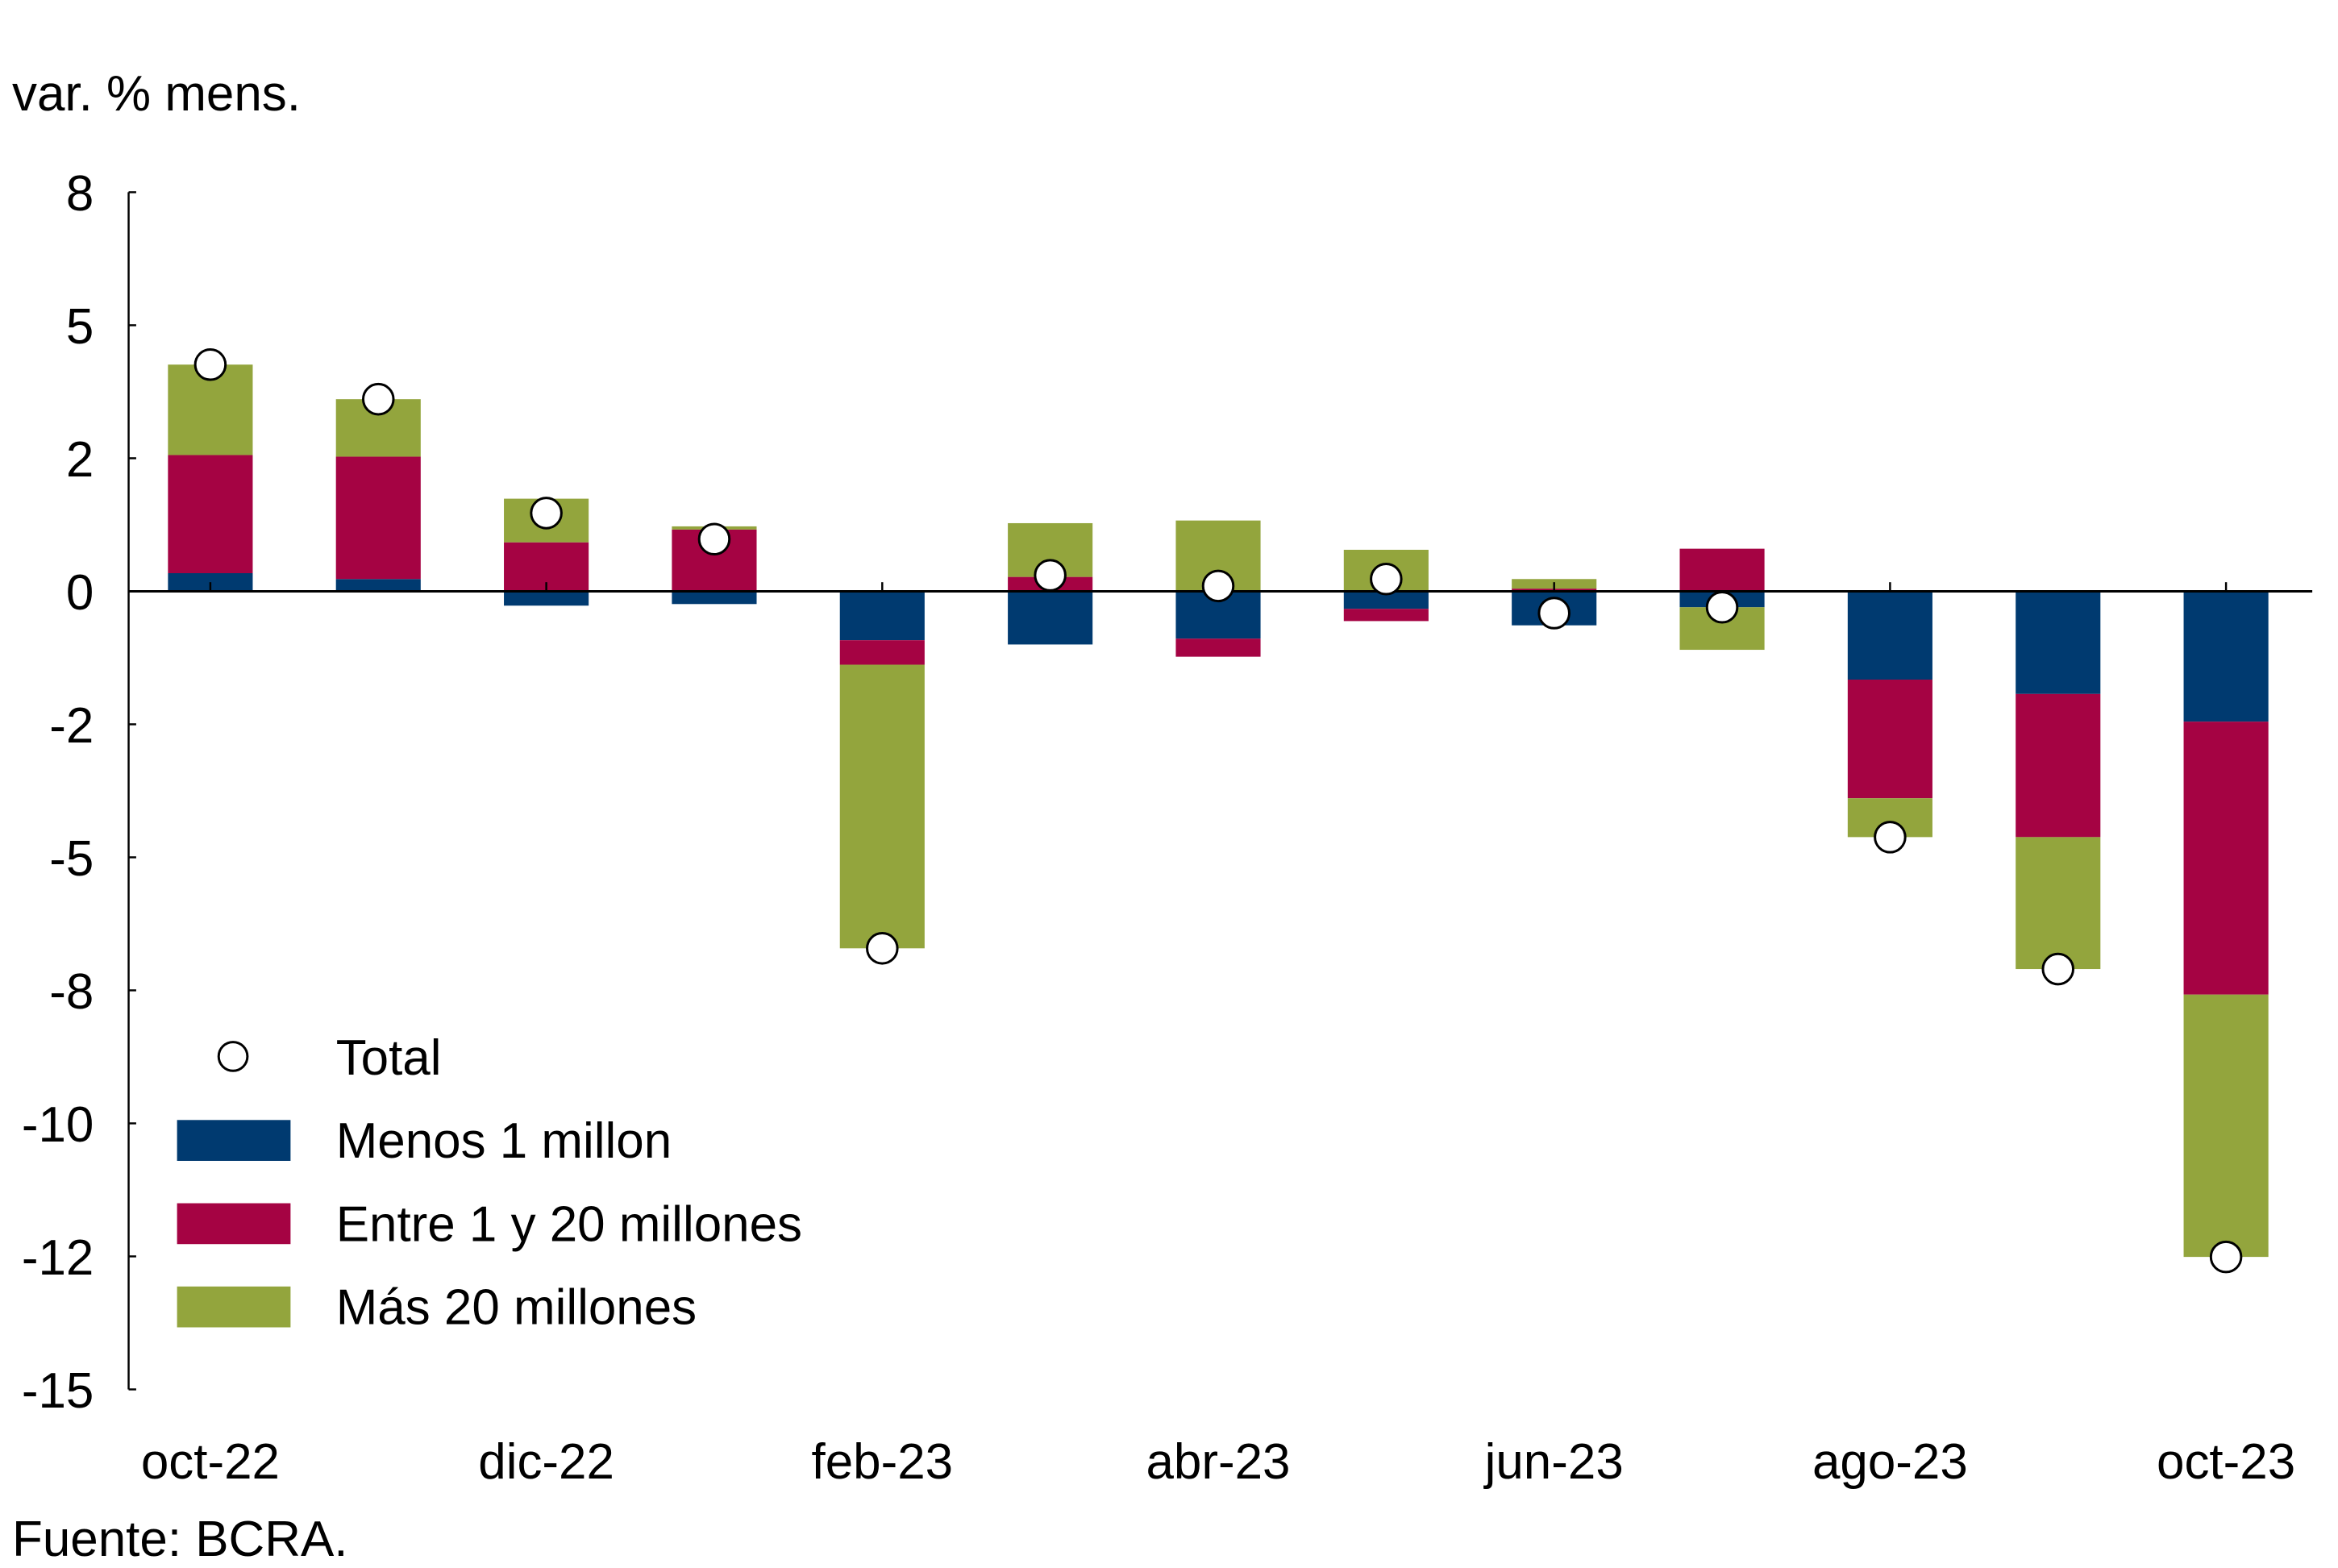 The width and height of the screenshot is (2338, 1568). What do you see at coordinates (180, 1539) in the screenshot?
I see `source-note: Fuente: BCRA.` at bounding box center [180, 1539].